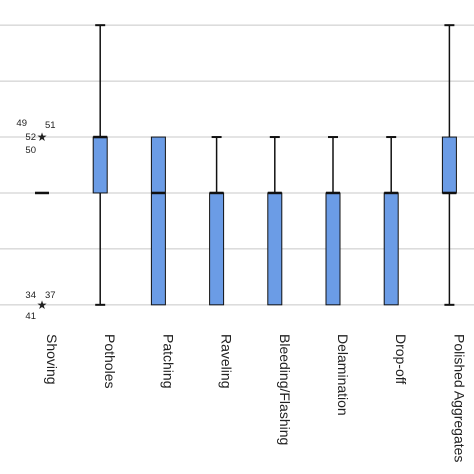 Image resolution: width=474 pixels, height=474 pixels. Describe the element at coordinates (449, 165) in the screenshot. I see `box-polished-aggregates` at that location.